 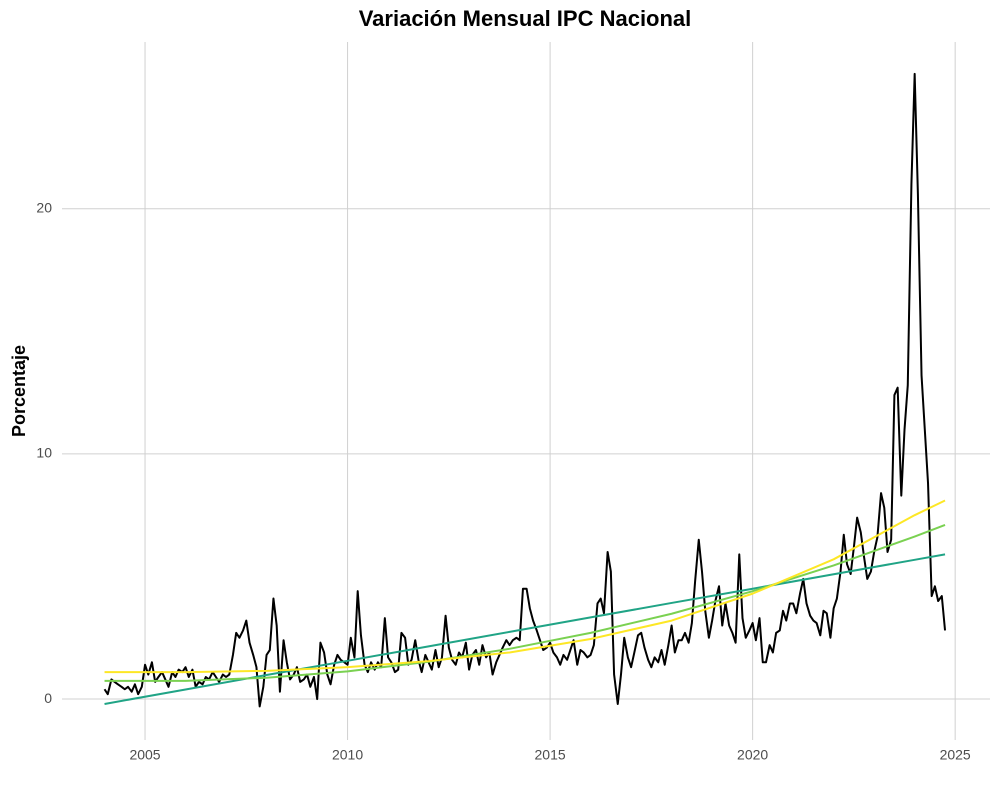 I want to click on chart-title: Variación Mensual IPC Nacional, so click(x=525, y=18).